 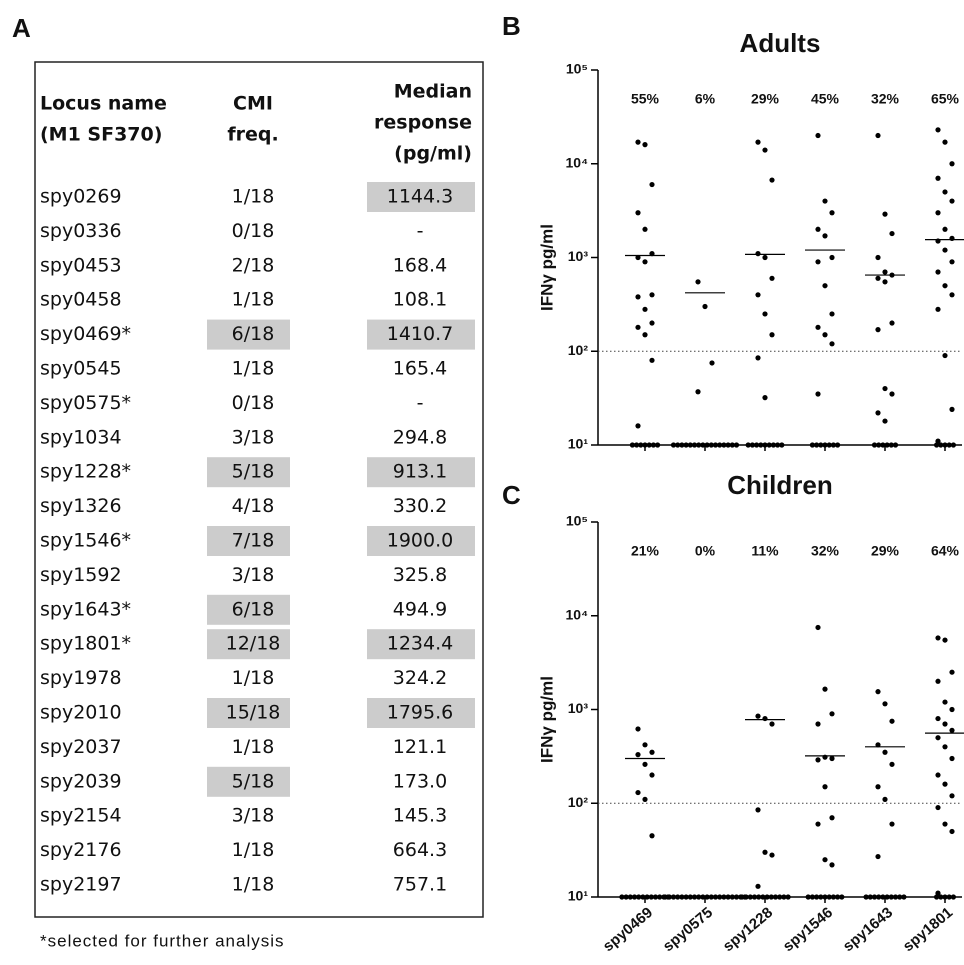 What do you see at coordinates (780, 43) in the screenshot?
I see `chart-title: Adults` at bounding box center [780, 43].